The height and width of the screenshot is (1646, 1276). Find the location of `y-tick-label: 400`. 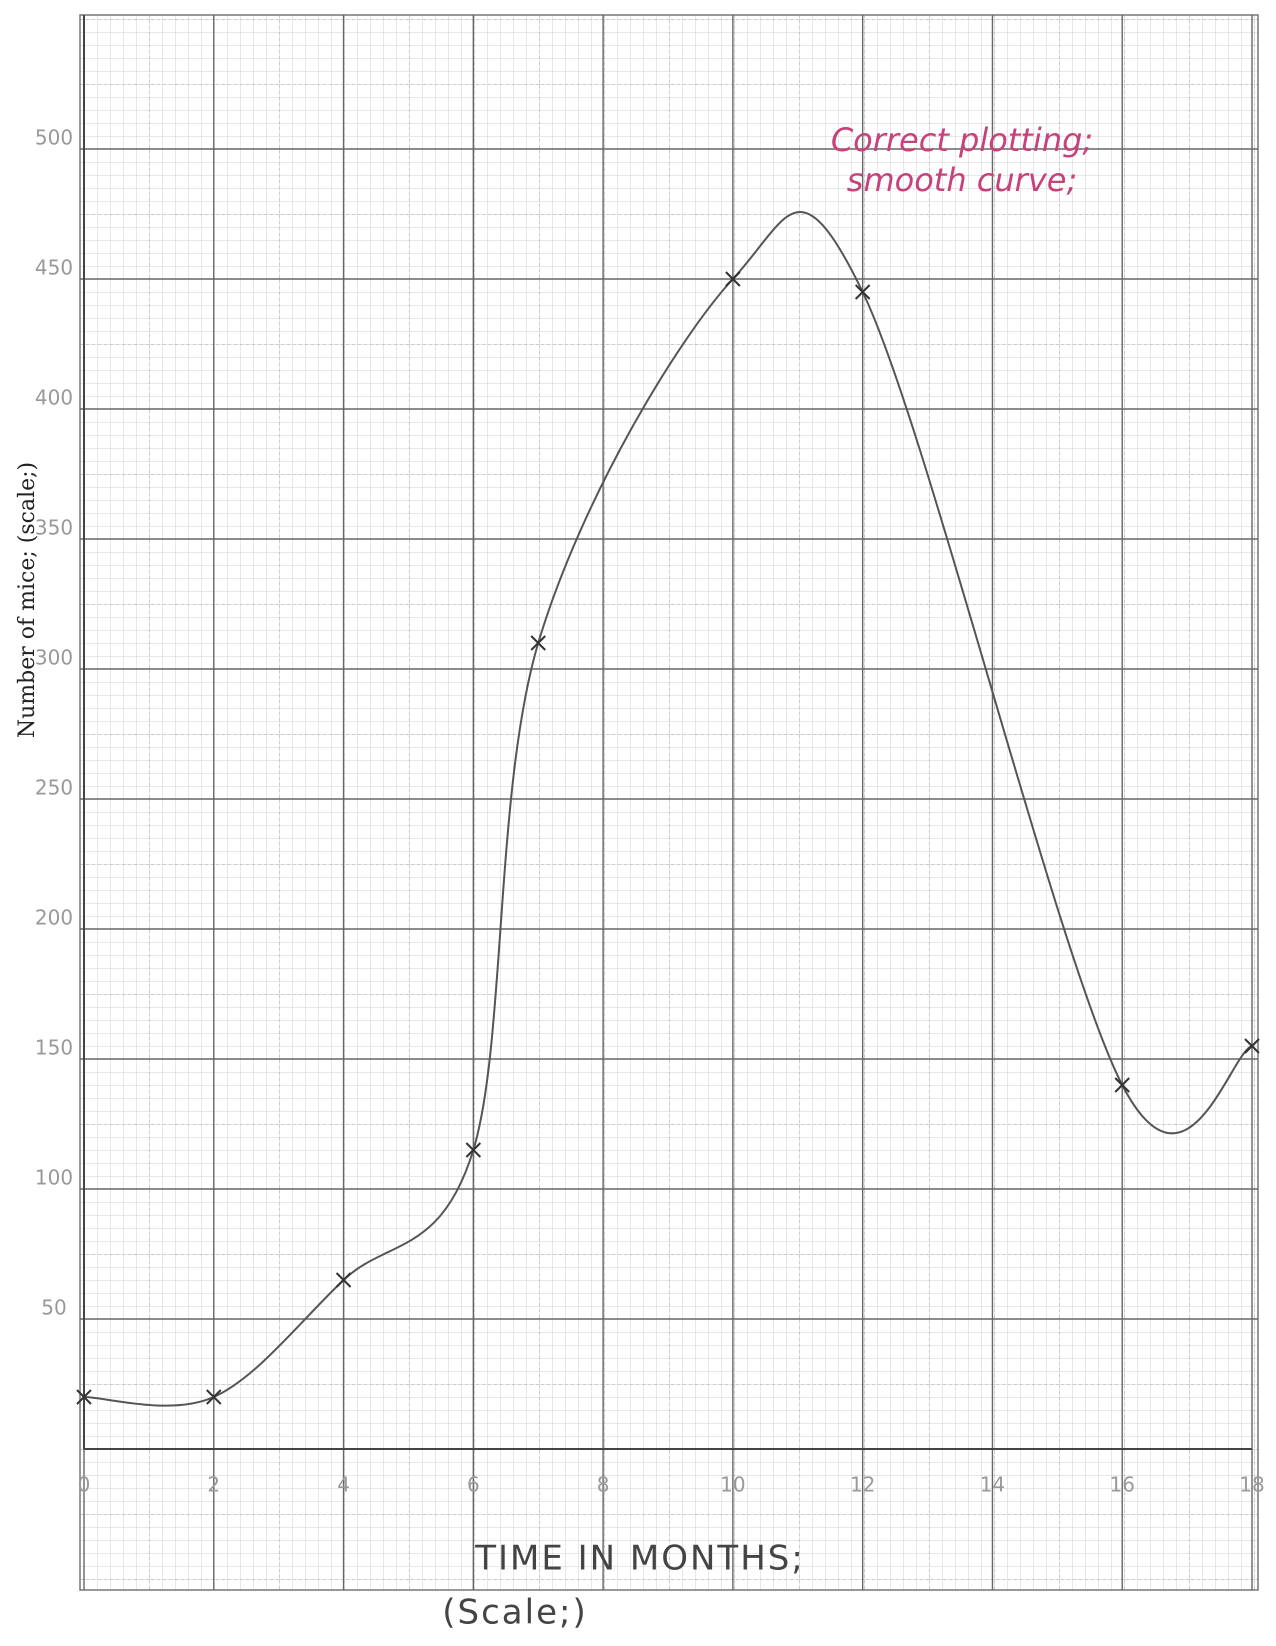

y-tick-label: 400 is located at coordinates (54, 398).